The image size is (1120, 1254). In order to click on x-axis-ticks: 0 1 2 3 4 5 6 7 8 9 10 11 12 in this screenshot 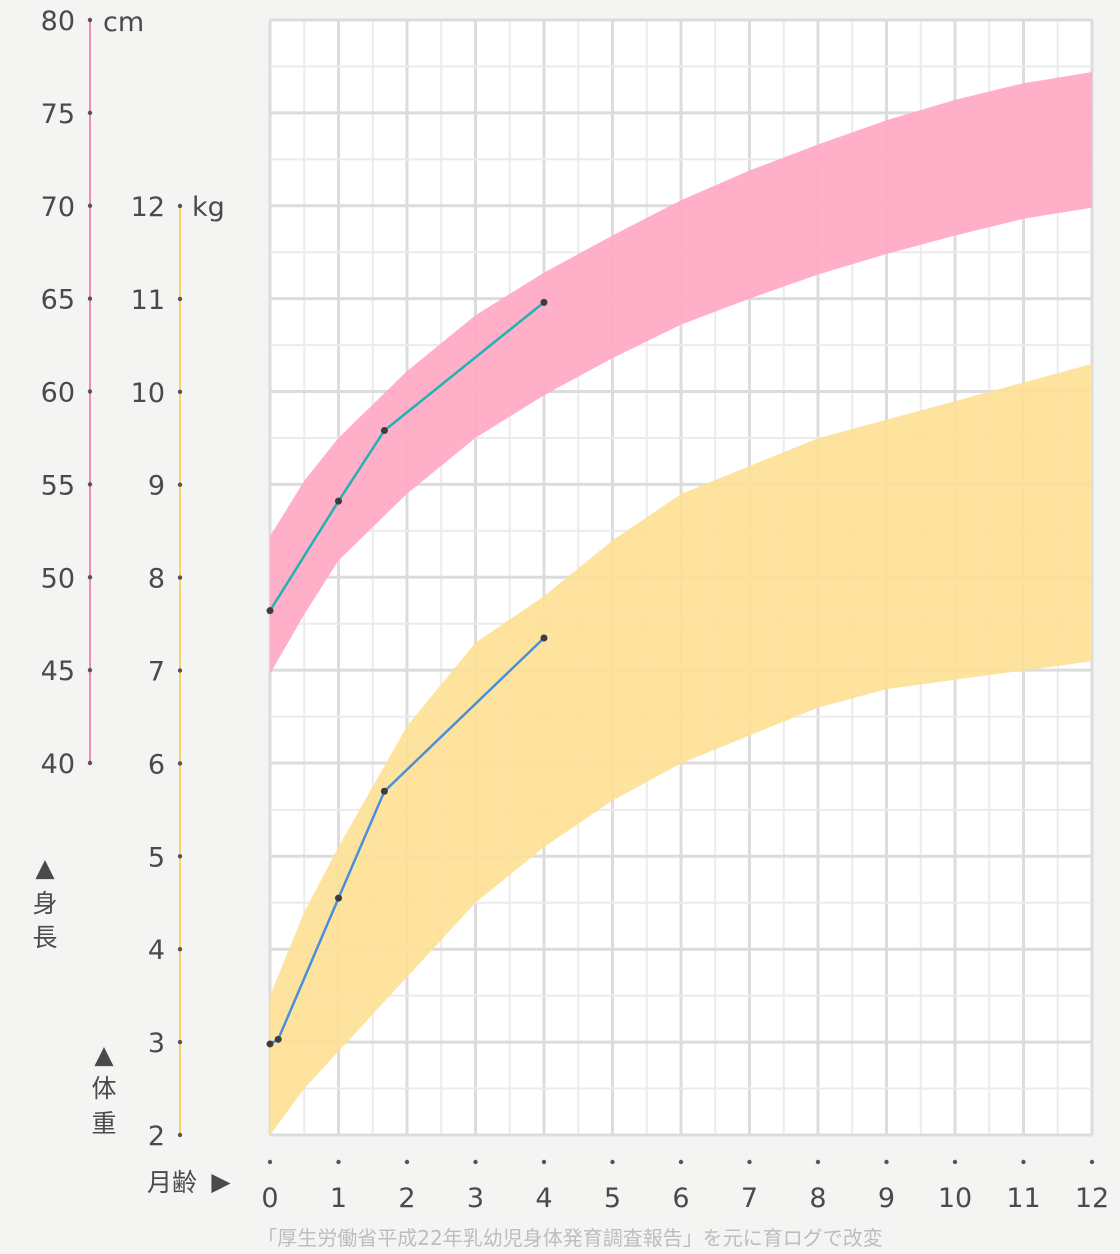, I will do `click(685, 1186)`.